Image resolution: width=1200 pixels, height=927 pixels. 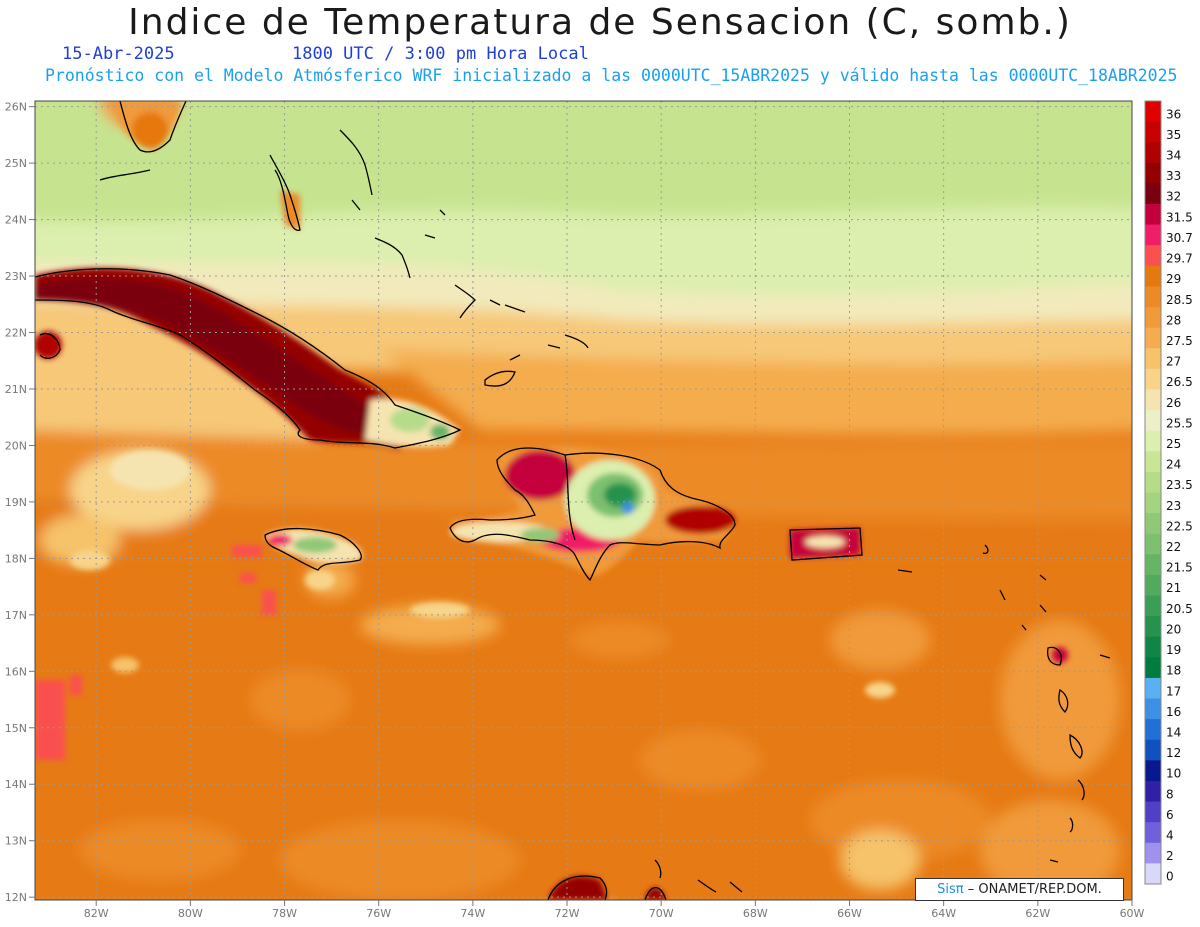 What do you see at coordinates (1173, 650) in the screenshot?
I see `legend-label: 19` at bounding box center [1173, 650].